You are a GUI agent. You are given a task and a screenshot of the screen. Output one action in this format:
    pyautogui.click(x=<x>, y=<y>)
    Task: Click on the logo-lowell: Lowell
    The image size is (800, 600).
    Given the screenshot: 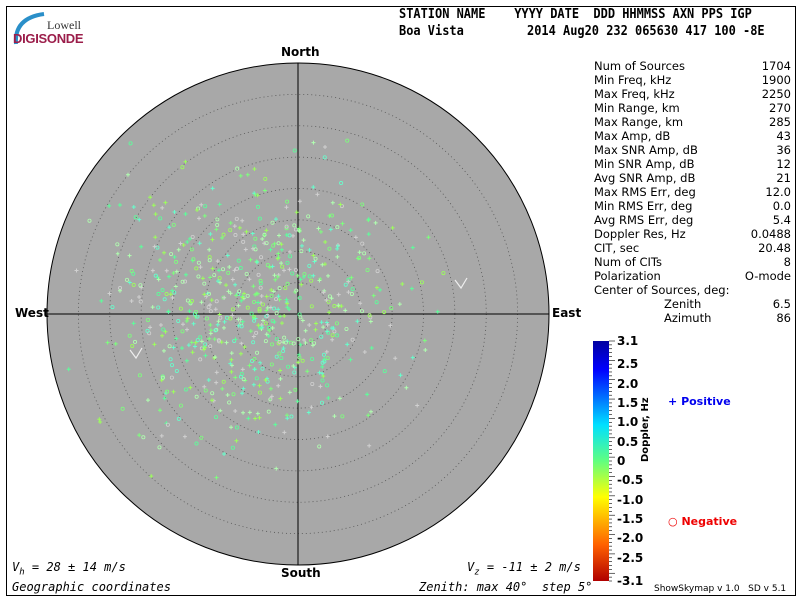 What is the action you would take?
    pyautogui.click(x=64, y=25)
    